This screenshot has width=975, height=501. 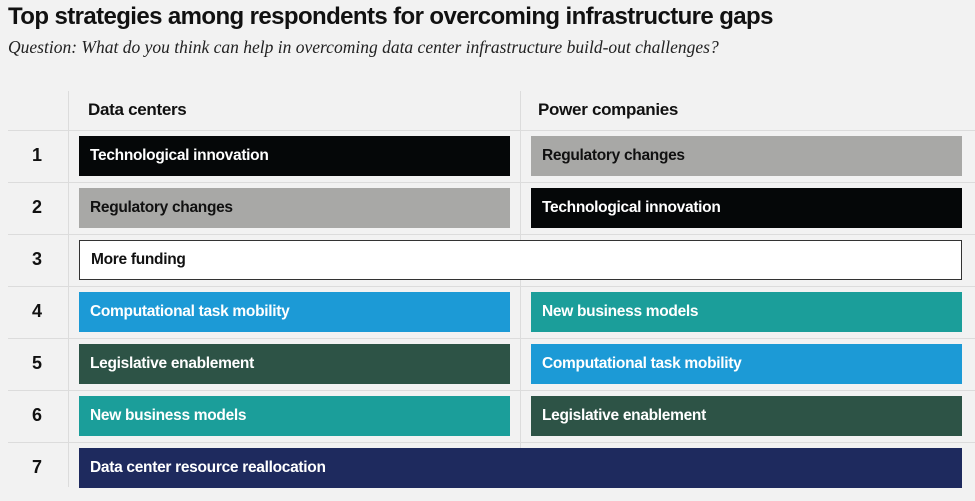 What do you see at coordinates (520, 289) in the screenshot?
I see `column-divider` at bounding box center [520, 289].